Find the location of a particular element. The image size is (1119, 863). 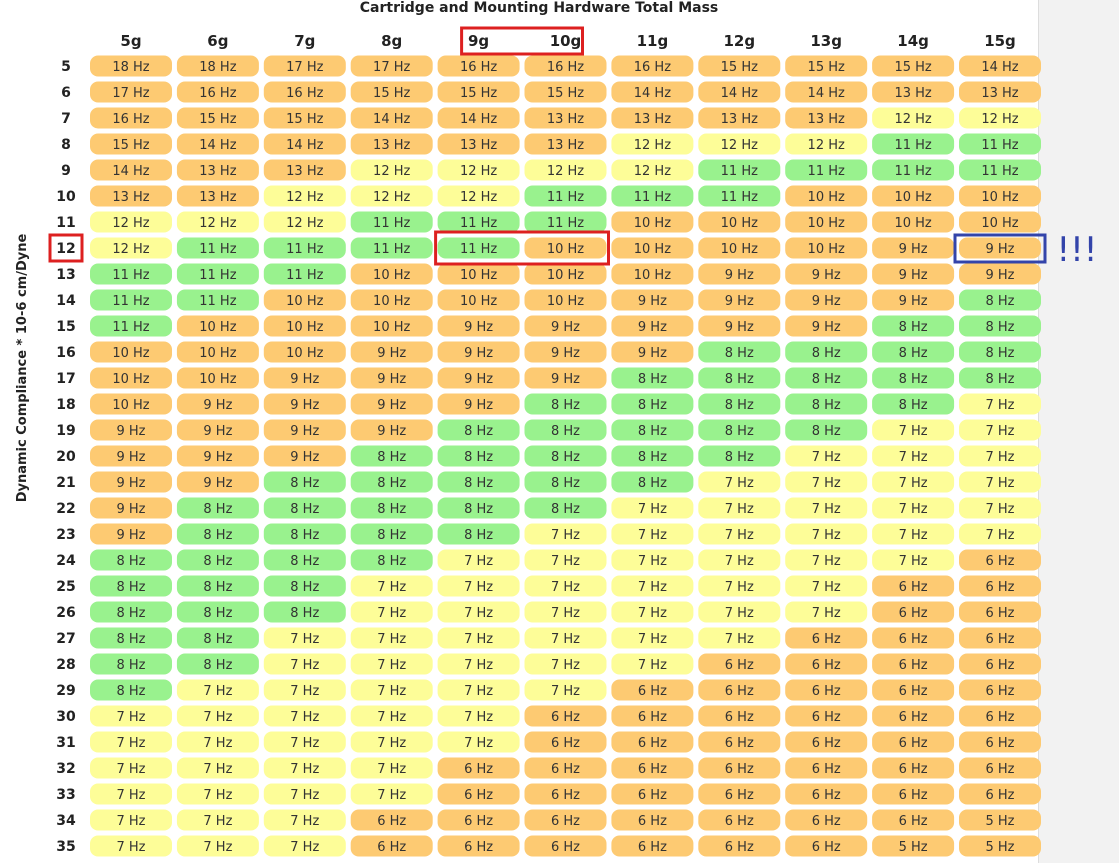

cell-label-18-12g: 8 Hz is located at coordinates (739, 405).